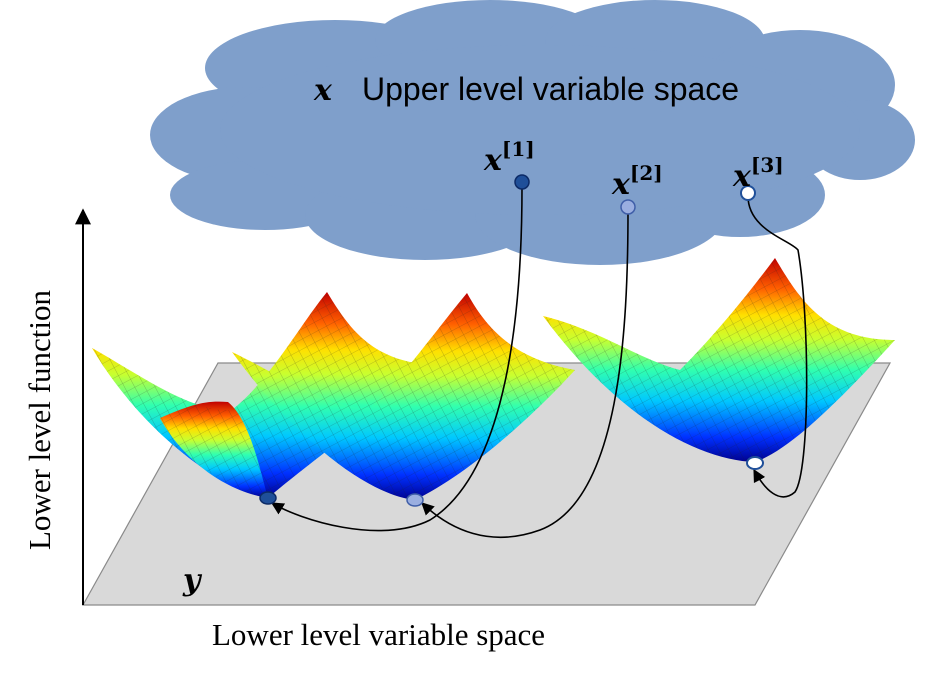 This screenshot has height=677, width=940. I want to click on point-labels: x[1] x[2] x[3], so click(633, 169).